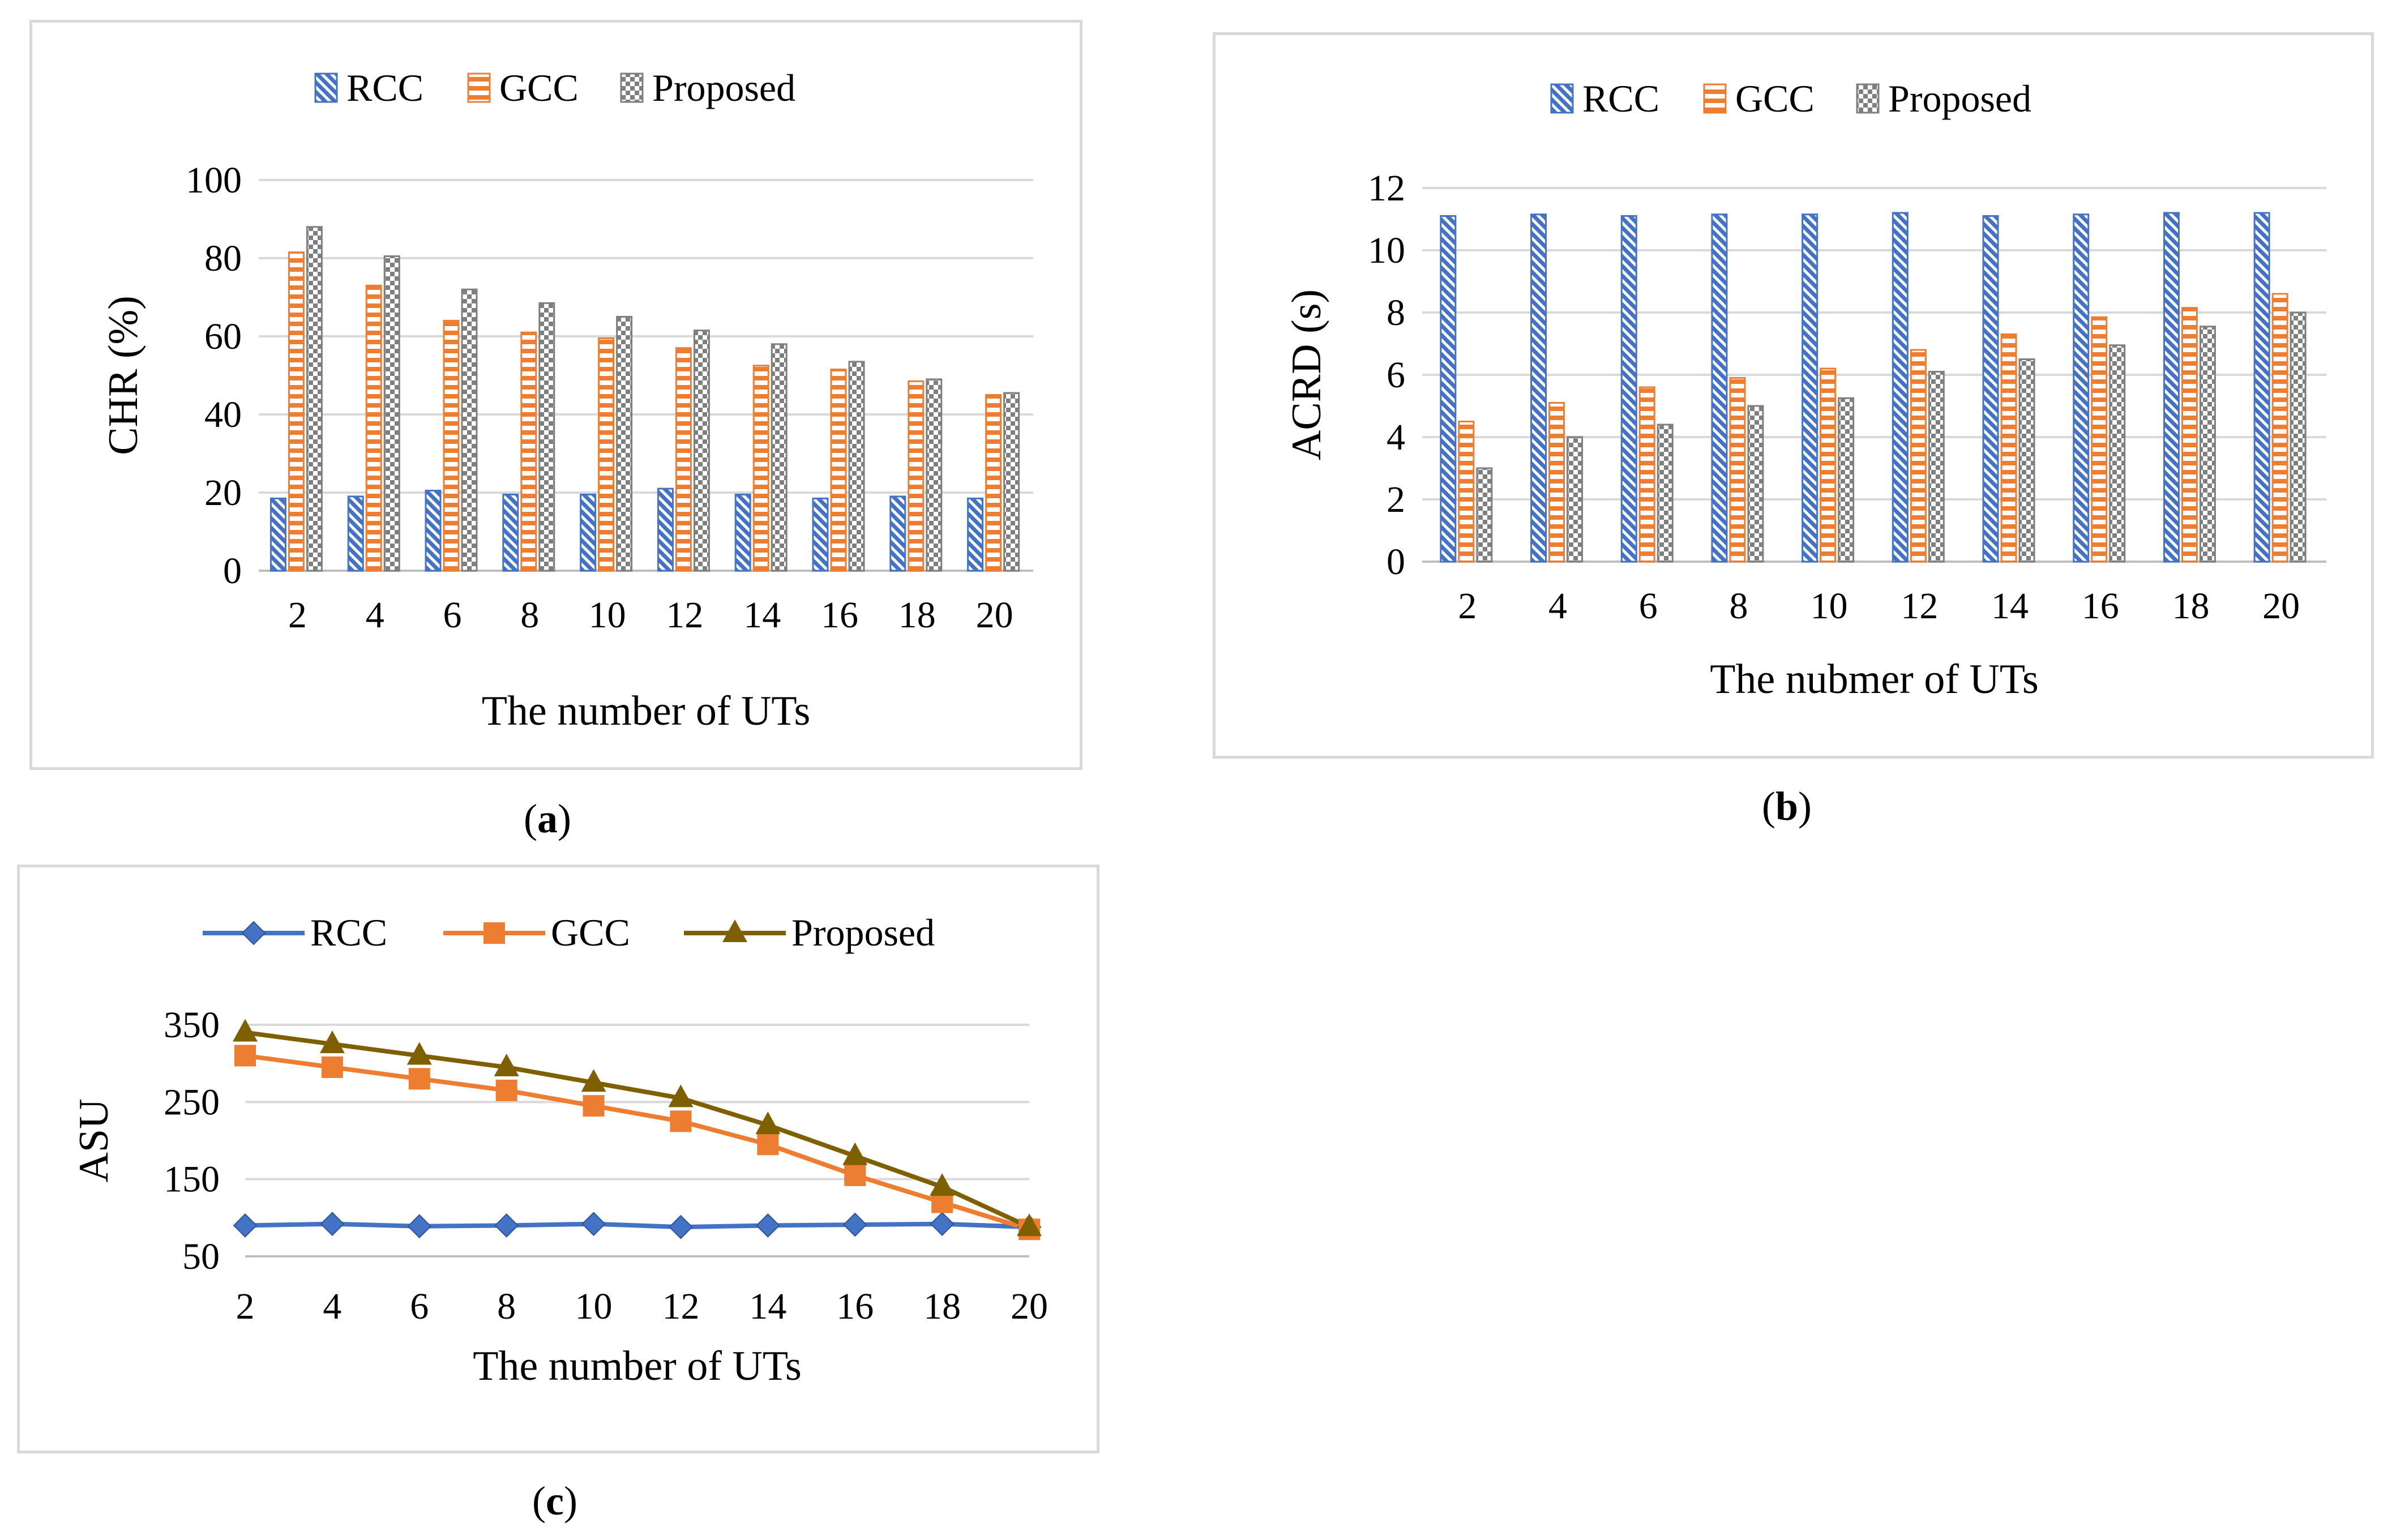 Image resolution: width=2392 pixels, height=1540 pixels. What do you see at coordinates (762, 615) in the screenshot?
I see `x-tick-label: 14` at bounding box center [762, 615].